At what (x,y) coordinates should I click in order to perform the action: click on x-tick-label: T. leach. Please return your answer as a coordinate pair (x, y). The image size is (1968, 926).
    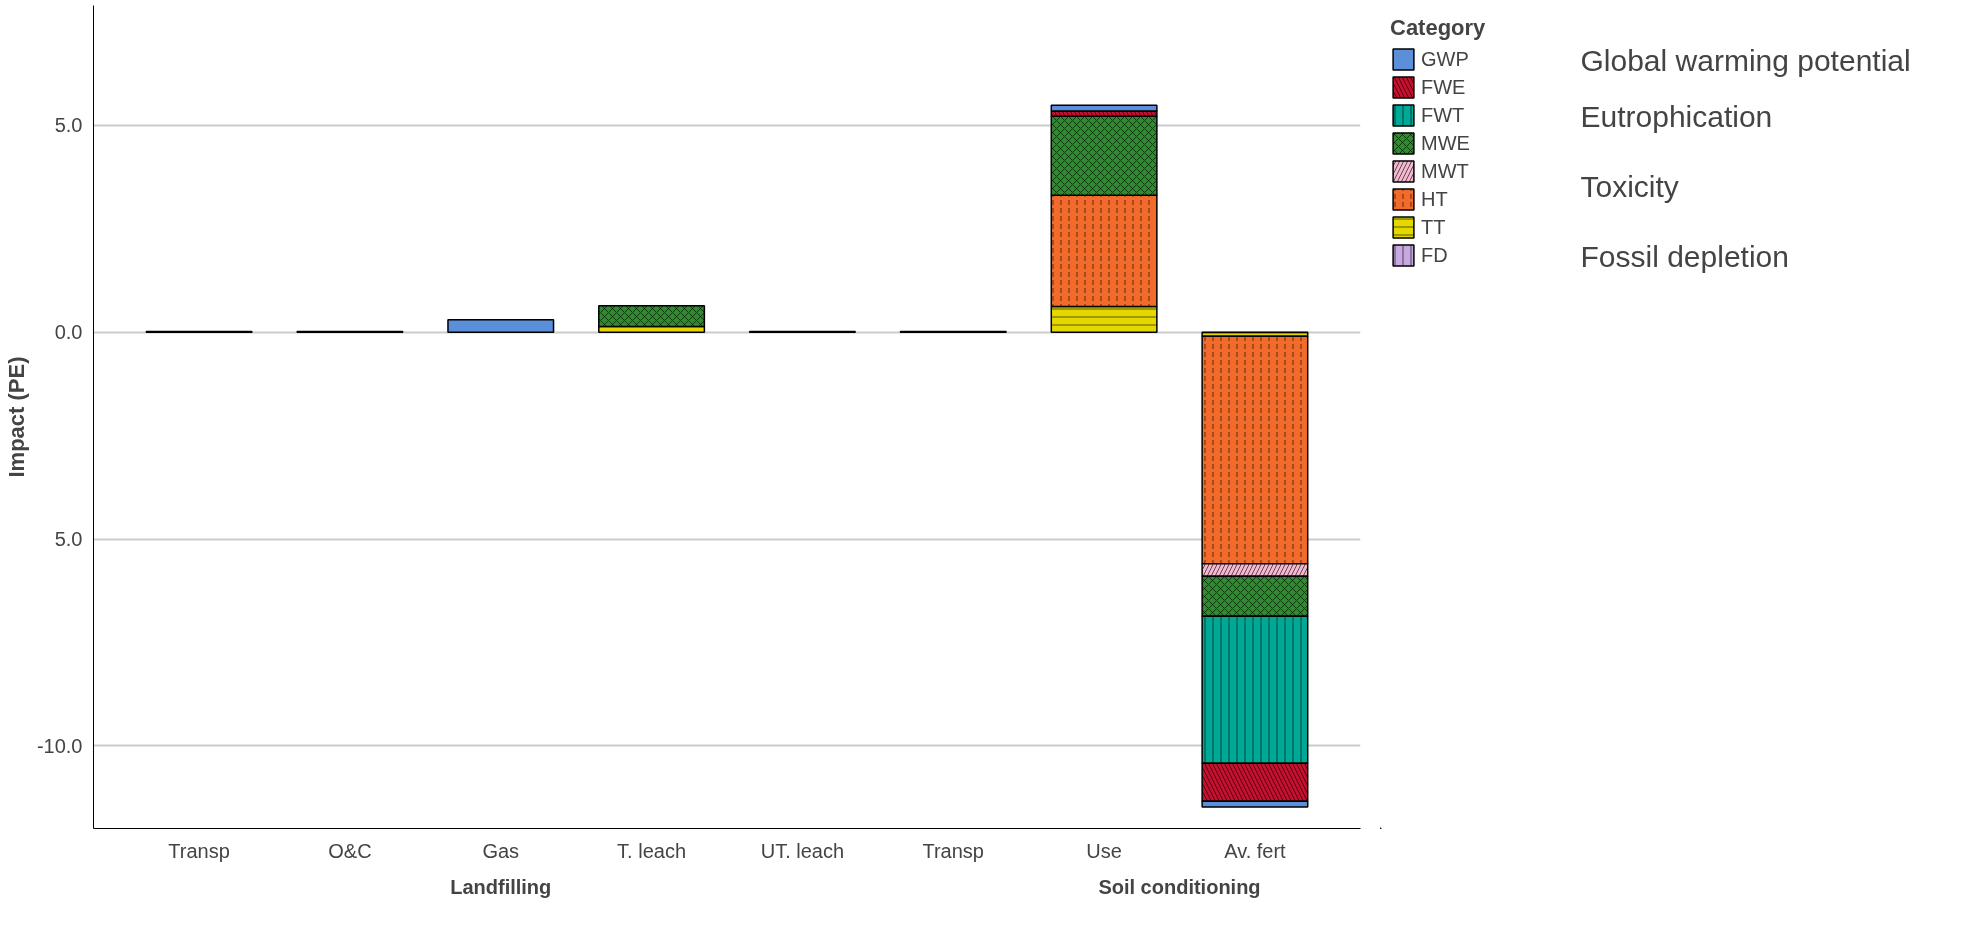
    Looking at the image, I should click on (652, 850).